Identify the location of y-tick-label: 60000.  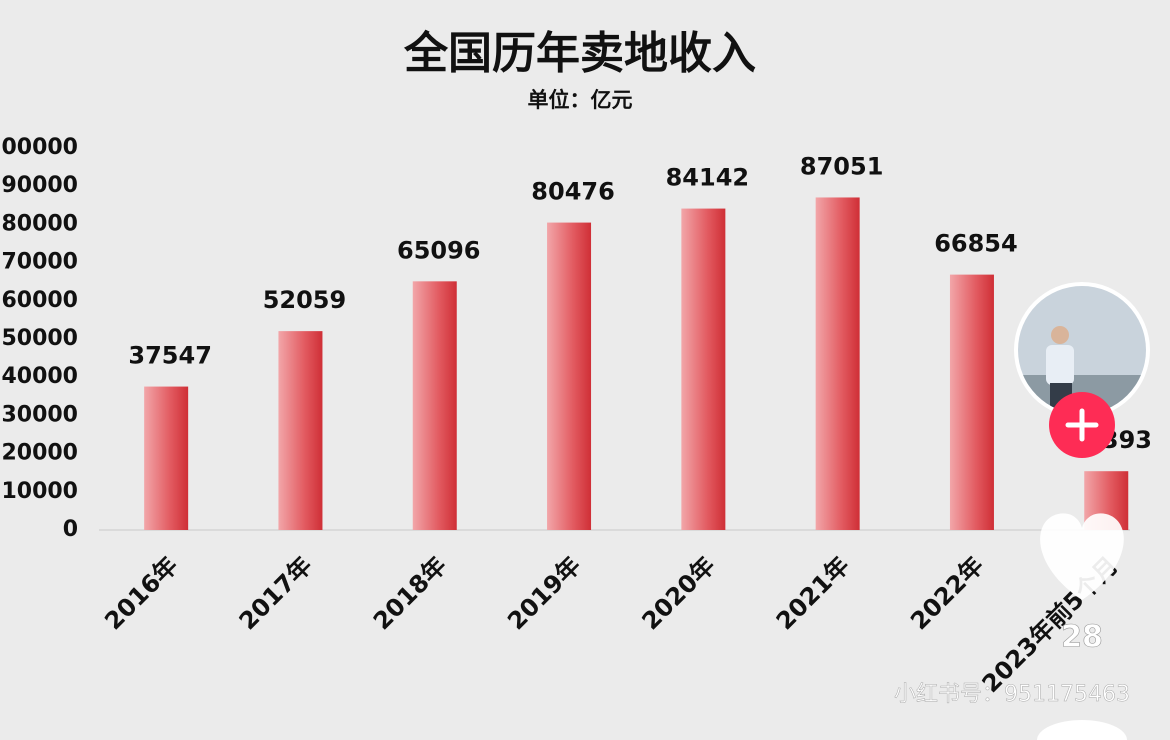
(39, 300).